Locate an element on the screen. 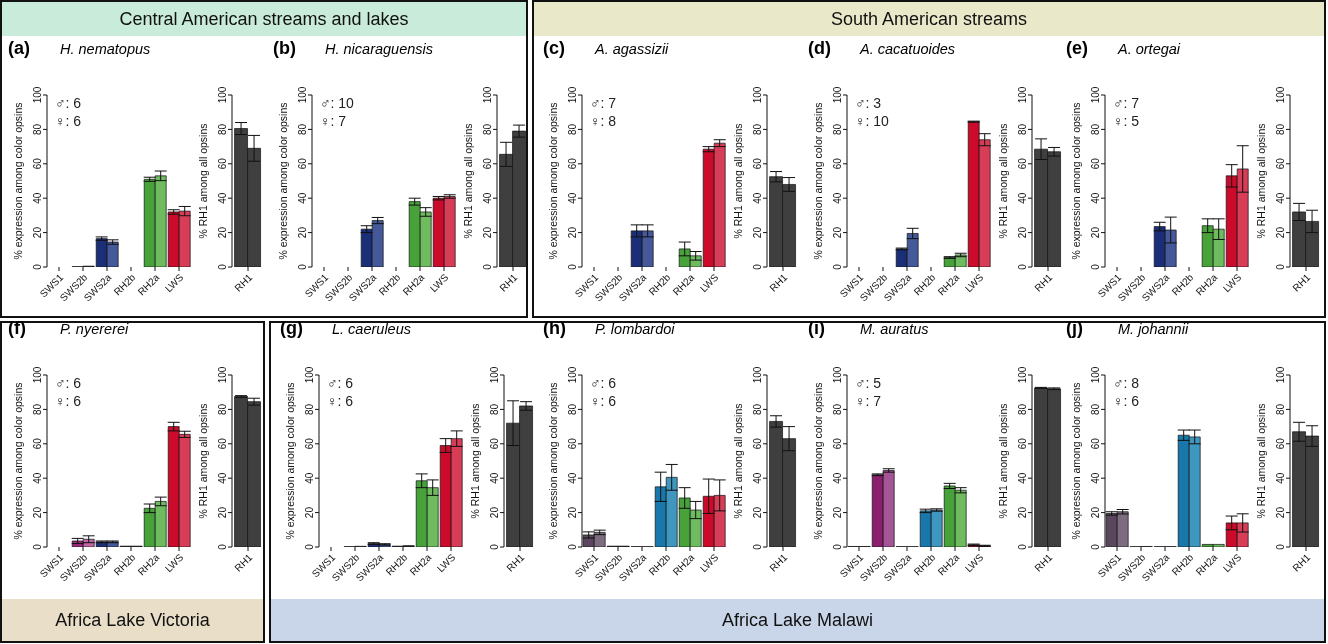 This screenshot has height=644, width=1328. text: (g) is located at coordinates (291, 328).